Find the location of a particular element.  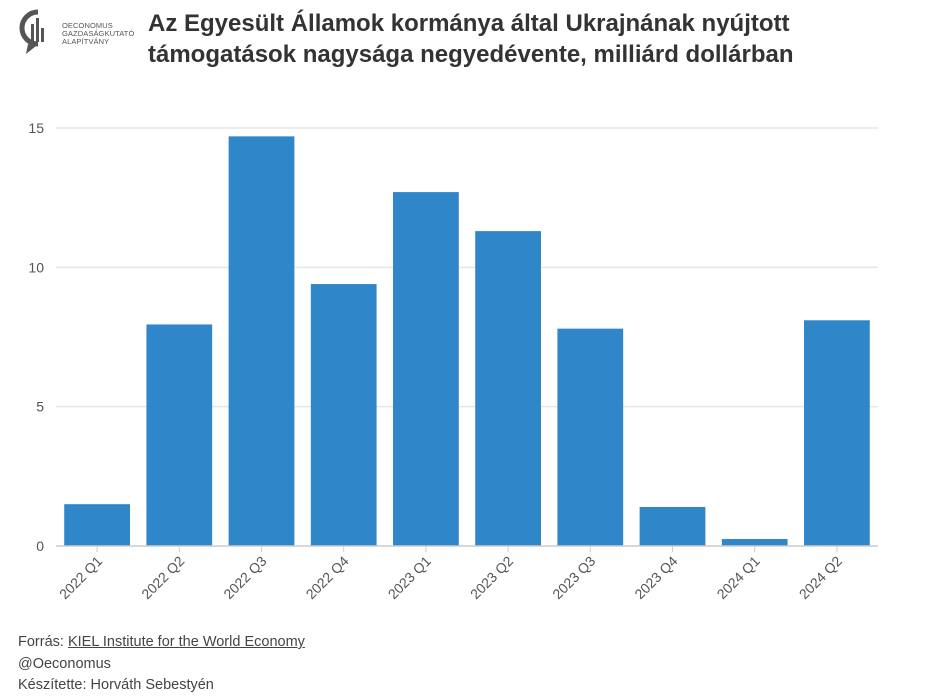

y-tick-label: 10 is located at coordinates (36, 267).